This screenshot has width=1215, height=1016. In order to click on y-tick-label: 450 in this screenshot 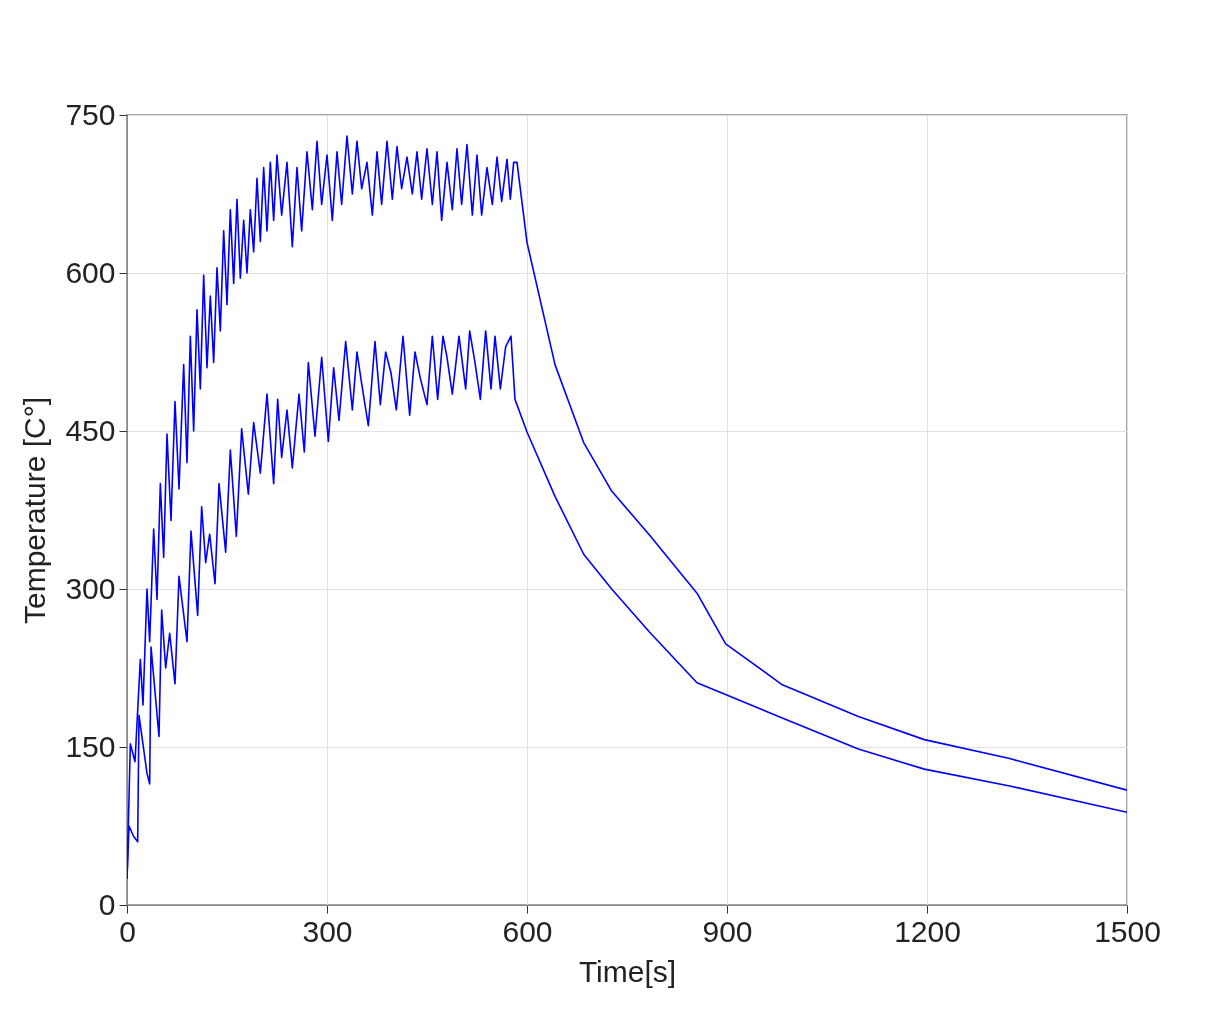, I will do `click(90, 430)`.